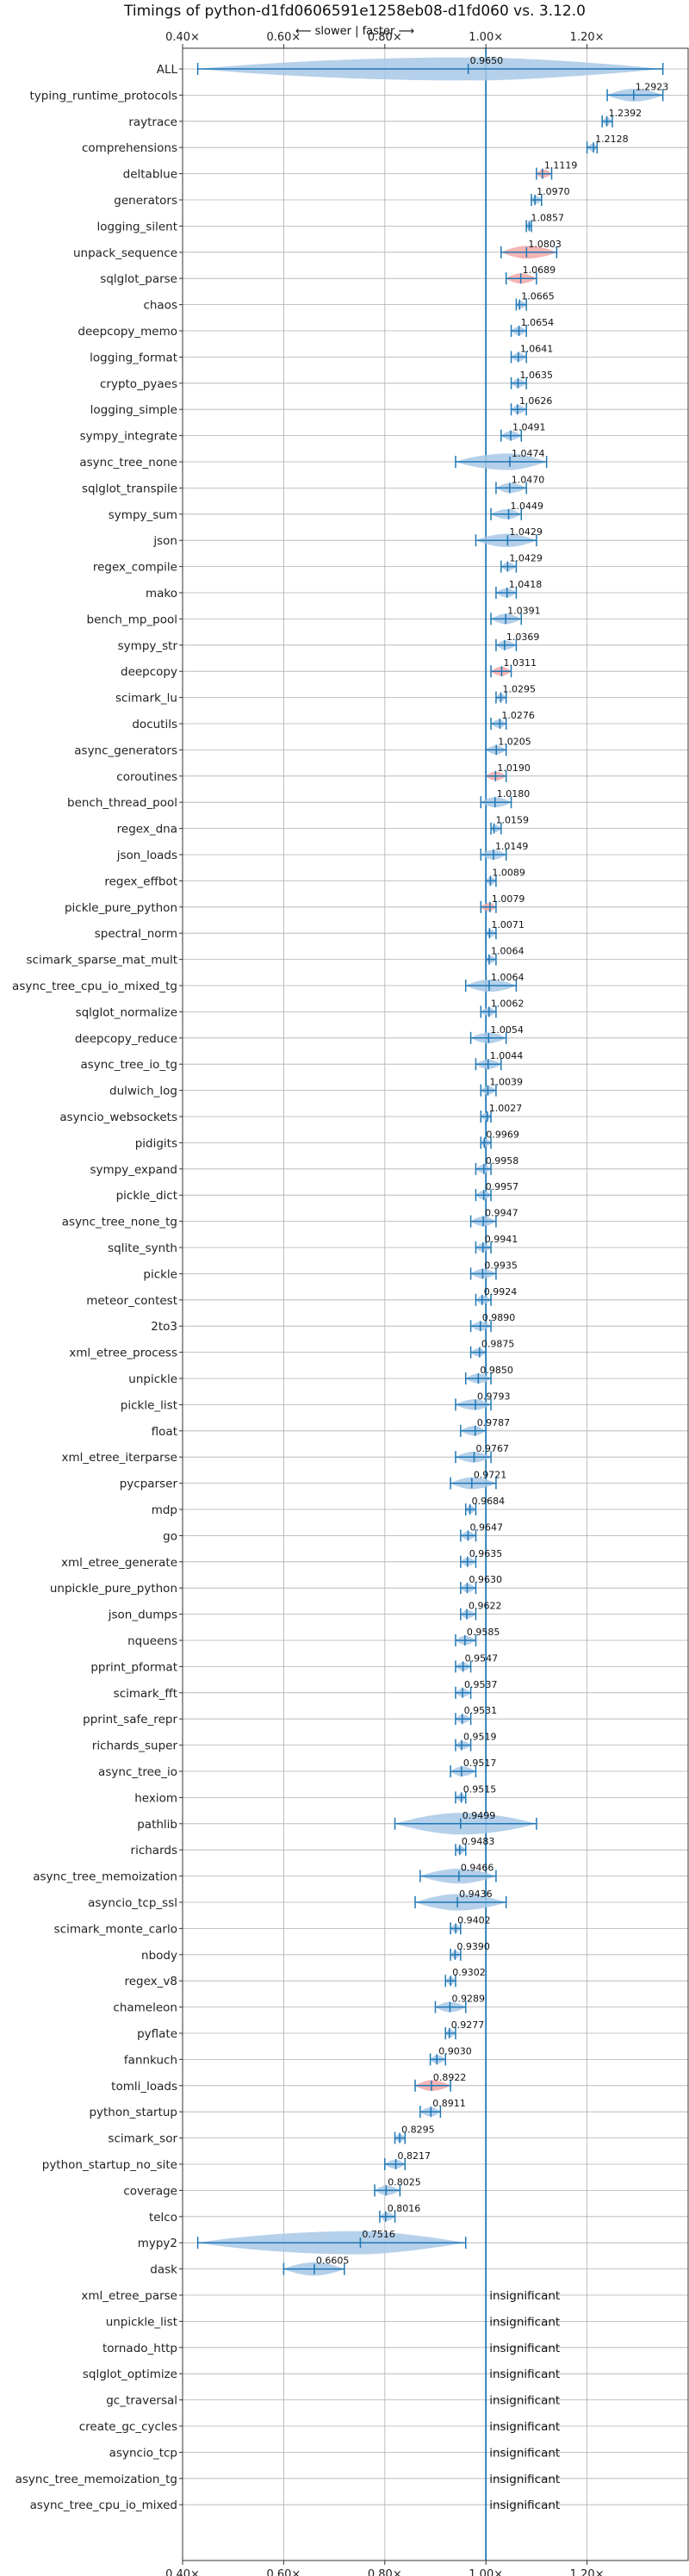 This screenshot has width=689, height=2576. Describe the element at coordinates (502, 1161) in the screenshot. I see `value-label: 0.9958` at that location.